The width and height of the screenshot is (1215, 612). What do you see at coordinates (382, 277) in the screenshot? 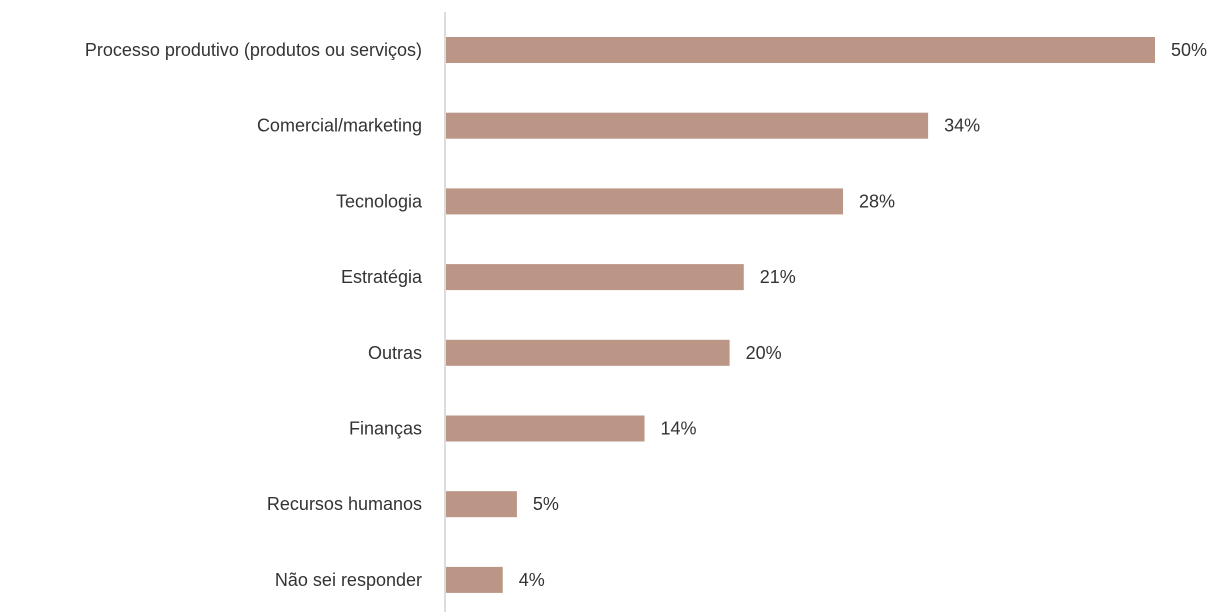
I see `category-label: Estratégia` at bounding box center [382, 277].